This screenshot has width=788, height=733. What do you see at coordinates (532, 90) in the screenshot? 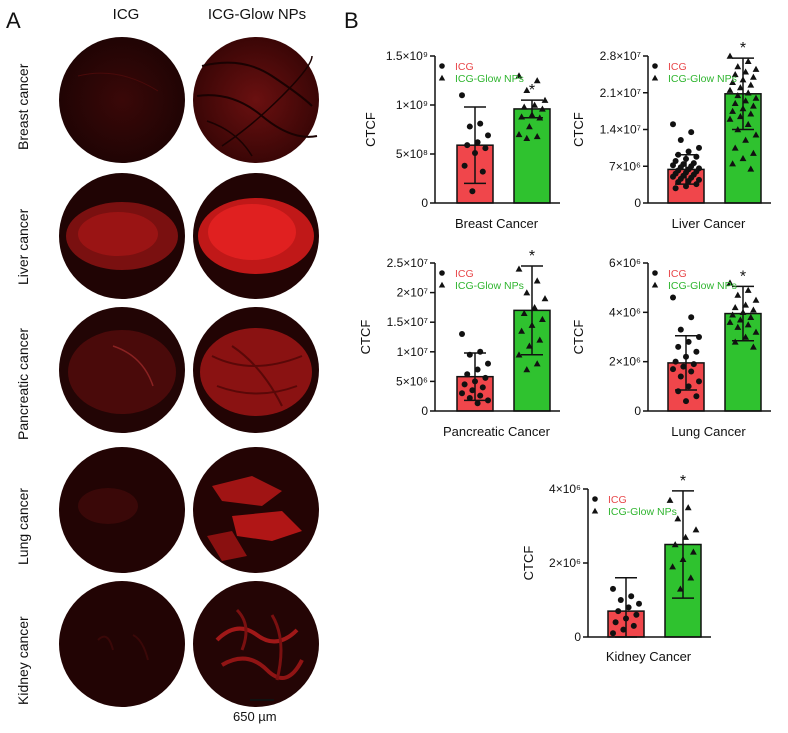
I see `breast-significance-star: *` at bounding box center [532, 90].